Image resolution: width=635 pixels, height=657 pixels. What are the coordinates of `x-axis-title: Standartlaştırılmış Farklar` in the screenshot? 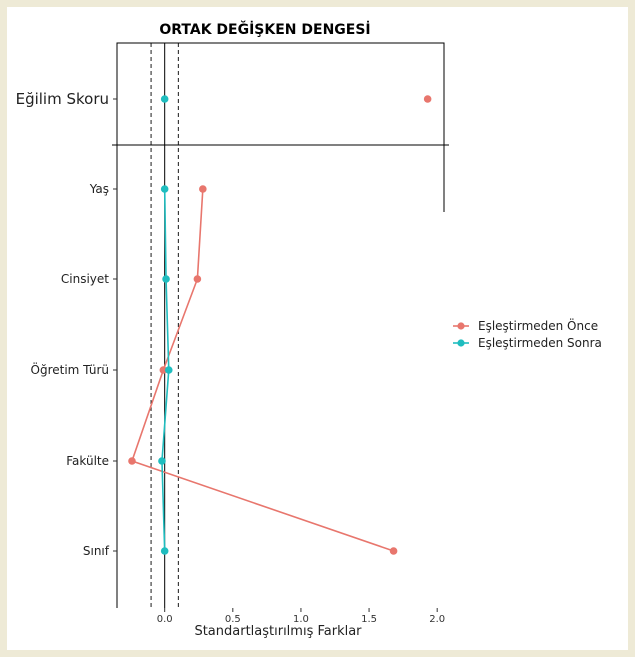 It's located at (278, 631).